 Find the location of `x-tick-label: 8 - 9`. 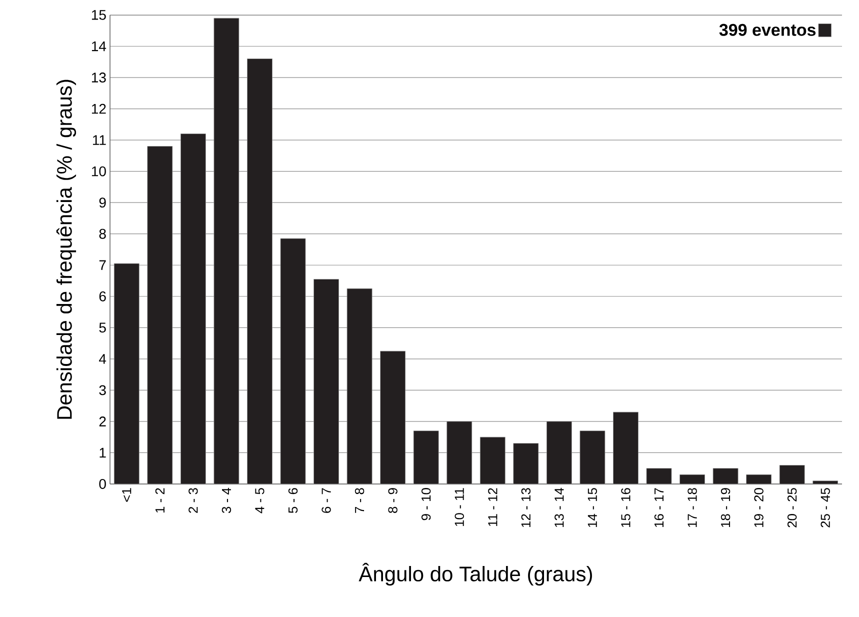

x-tick-label: 8 - 9 is located at coordinates (393, 500).